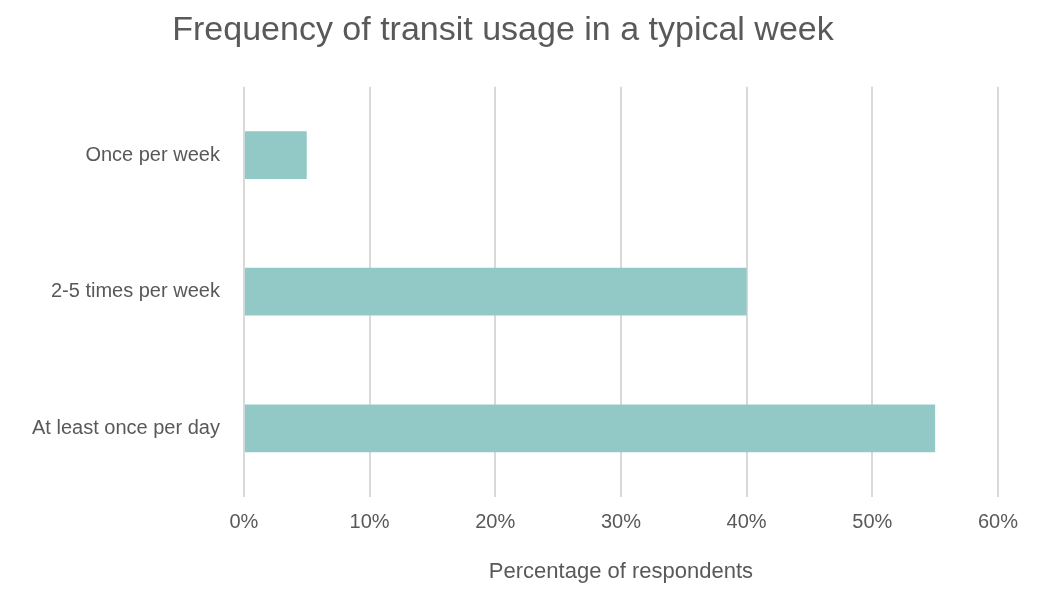 Image resolution: width=1044 pixels, height=603 pixels. I want to click on x-tick-label: 50%, so click(872, 521).